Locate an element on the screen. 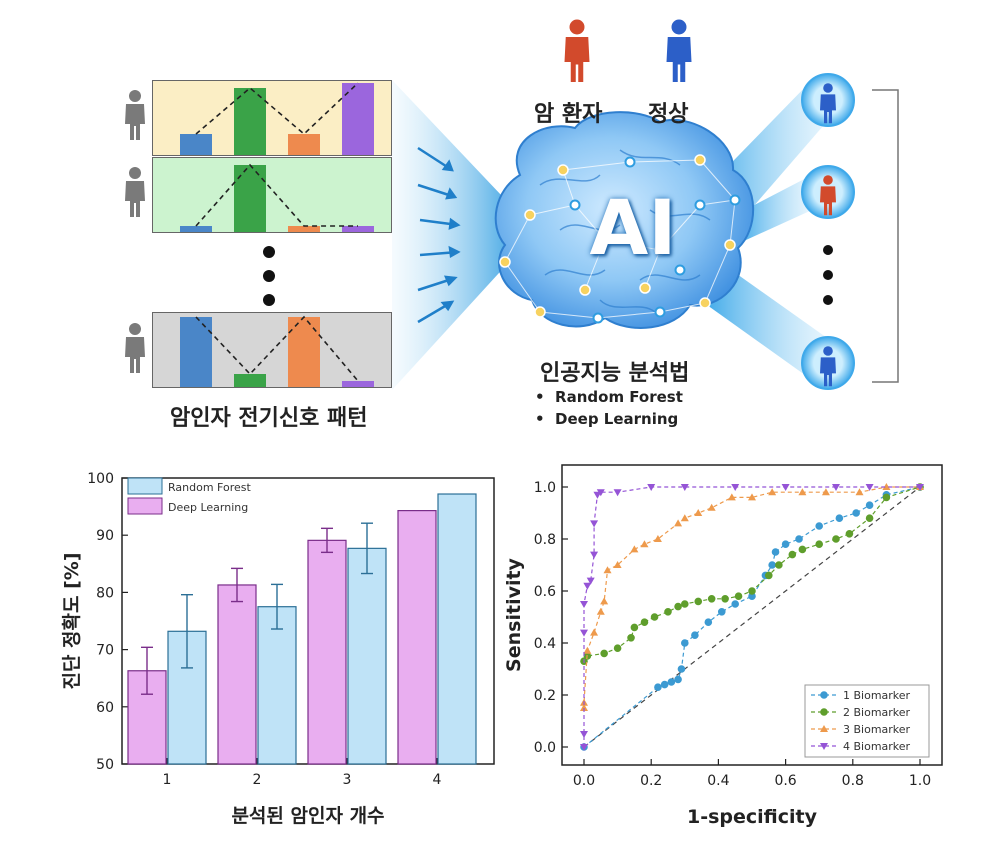 This screenshot has width=1000, height=854. y-tick-label: 1.0 is located at coordinates (545, 488).